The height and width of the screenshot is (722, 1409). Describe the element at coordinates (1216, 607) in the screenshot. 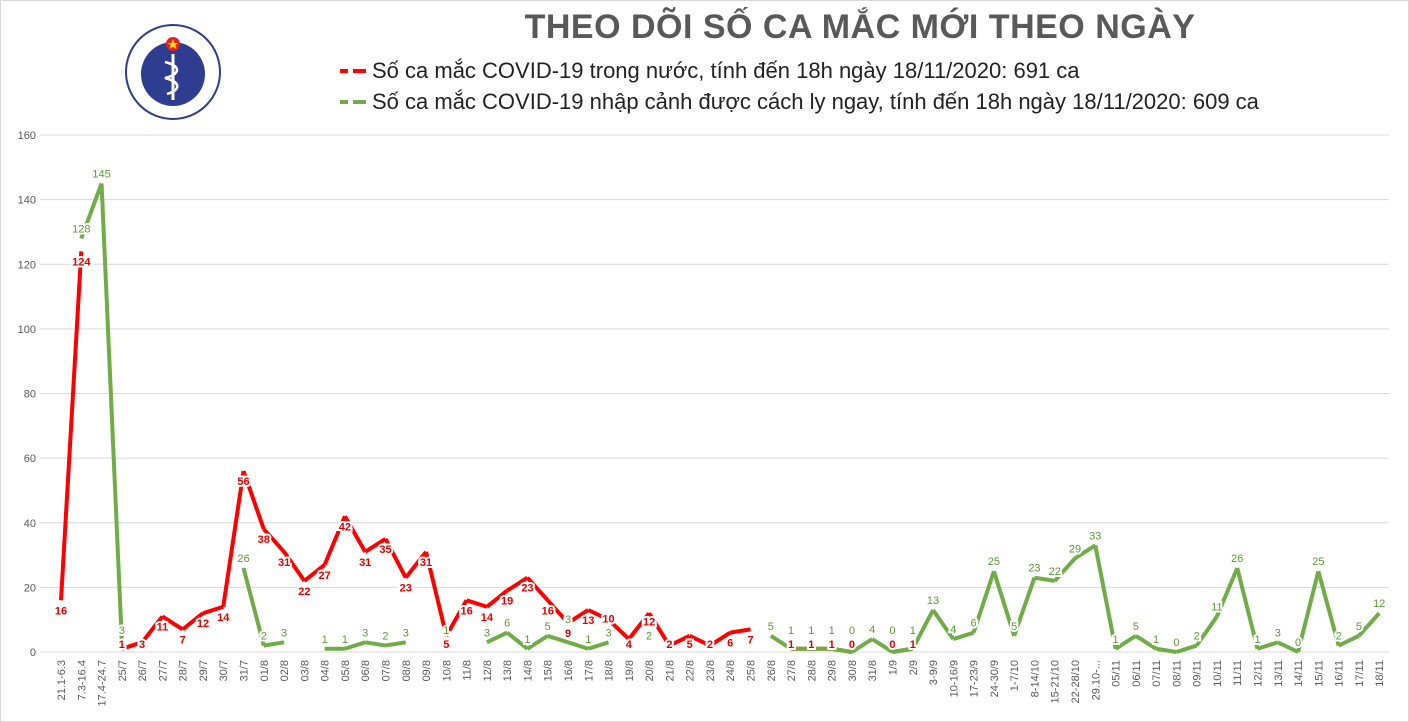

I see `data-label: 11` at that location.